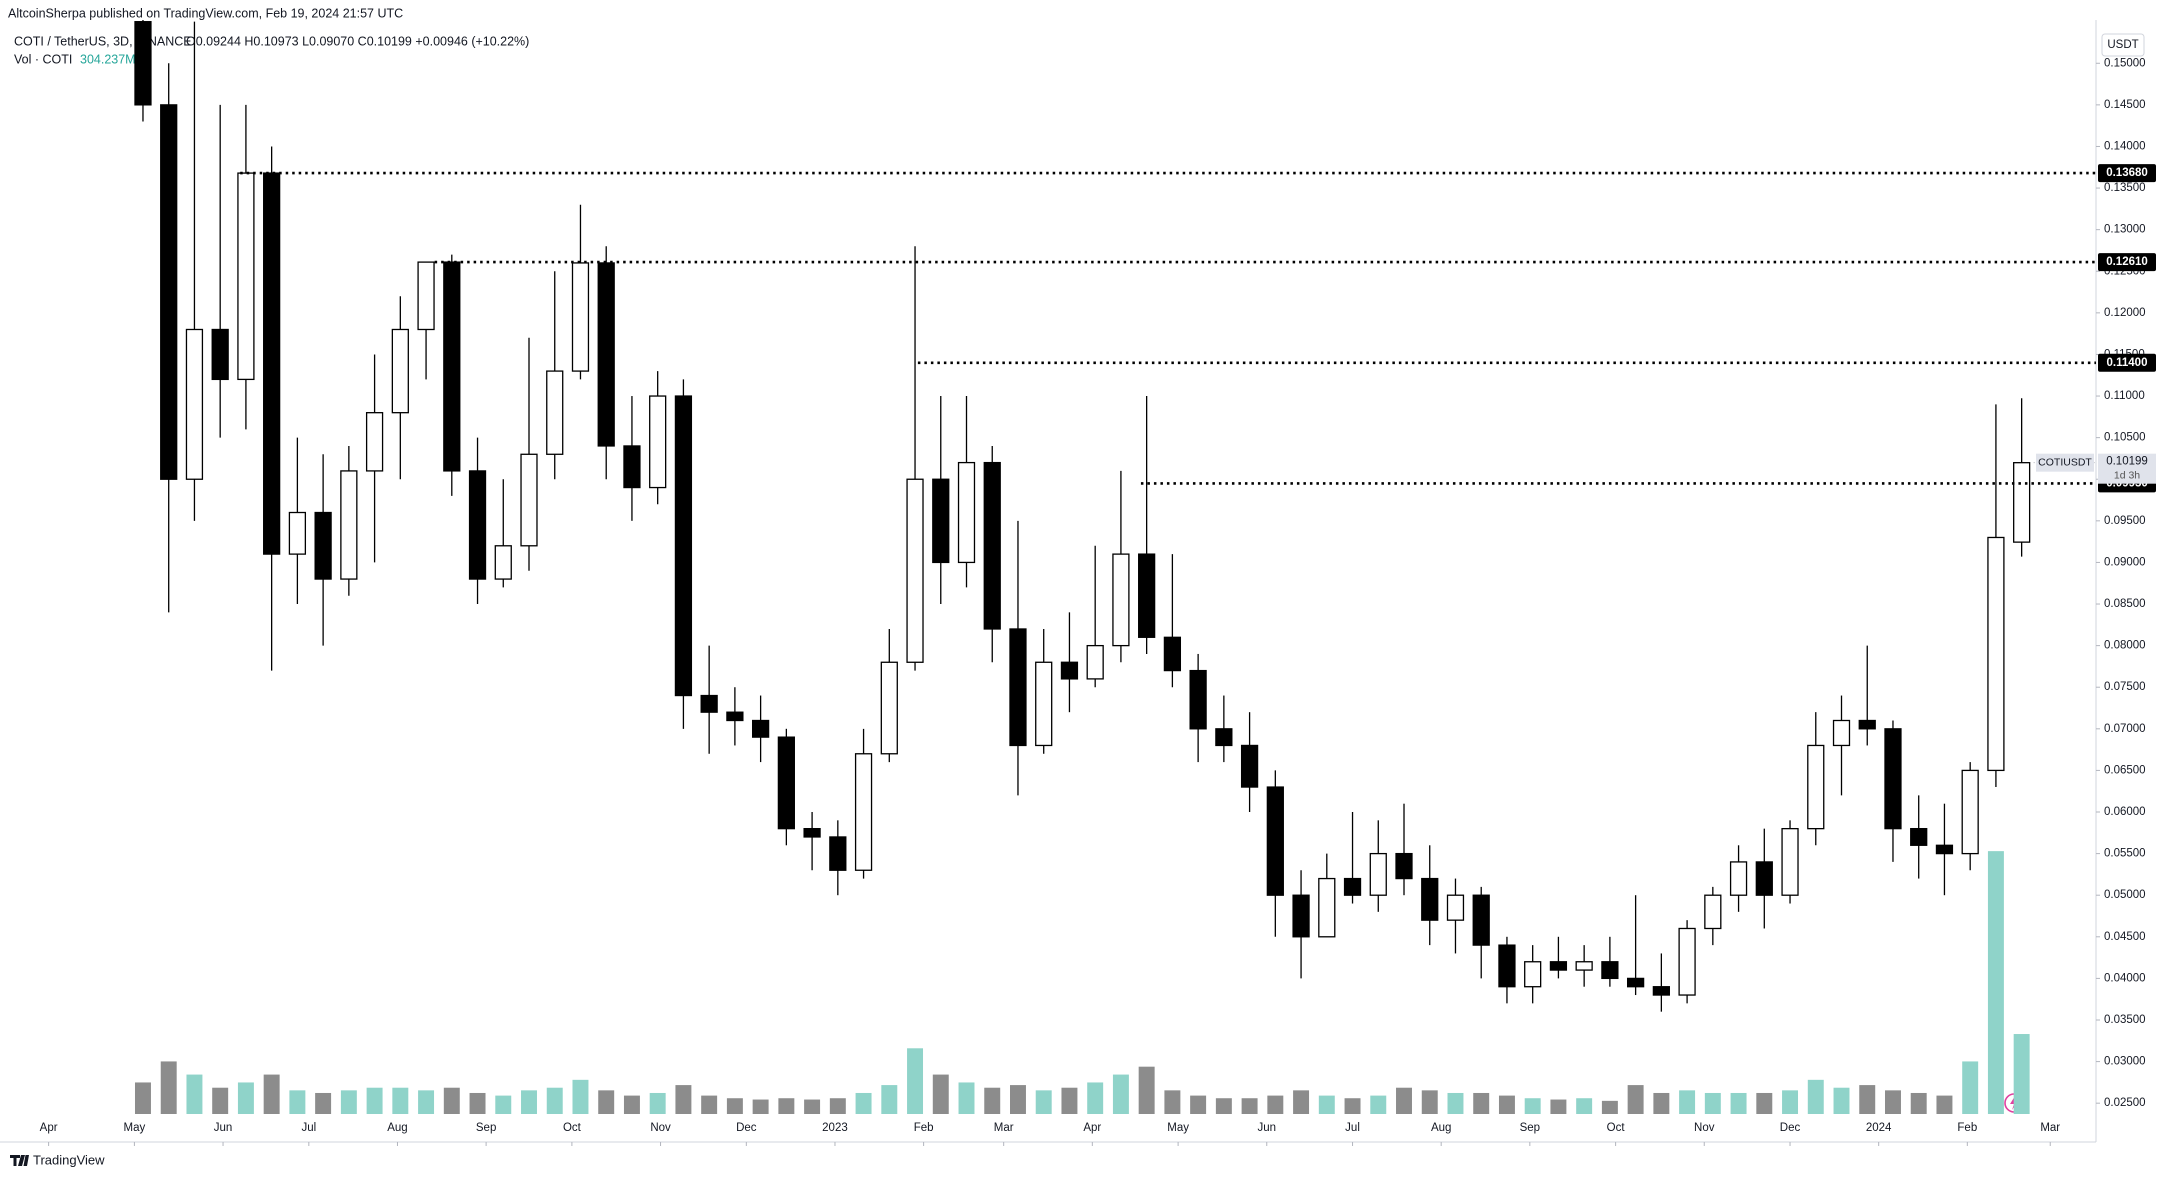  I want to click on y-tick-label: 0.04500, so click(2125, 937).